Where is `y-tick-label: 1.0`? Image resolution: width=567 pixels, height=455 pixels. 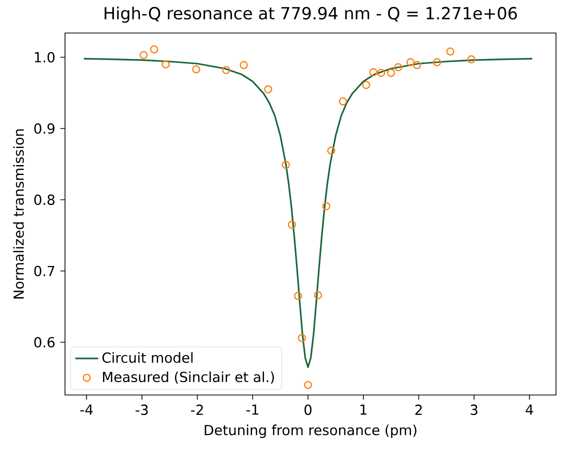 y-tick-label: 1.0 is located at coordinates (44, 57).